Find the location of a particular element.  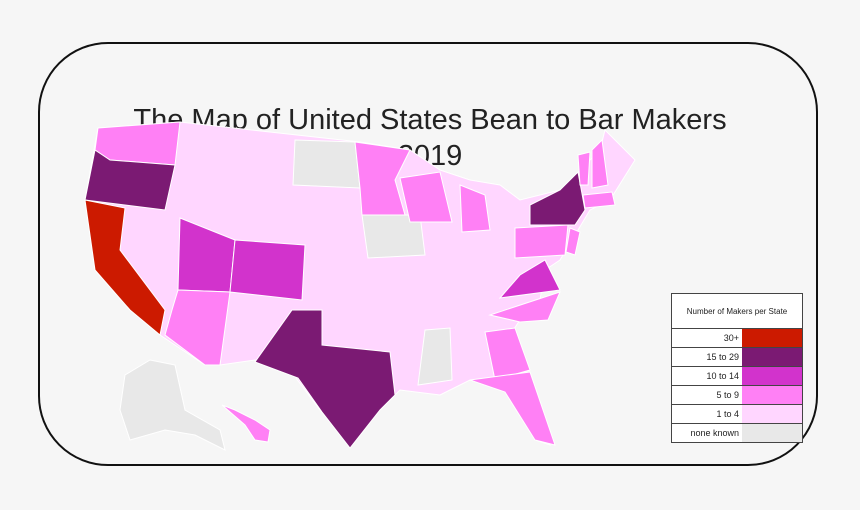

state-ma is located at coordinates (599, 200).